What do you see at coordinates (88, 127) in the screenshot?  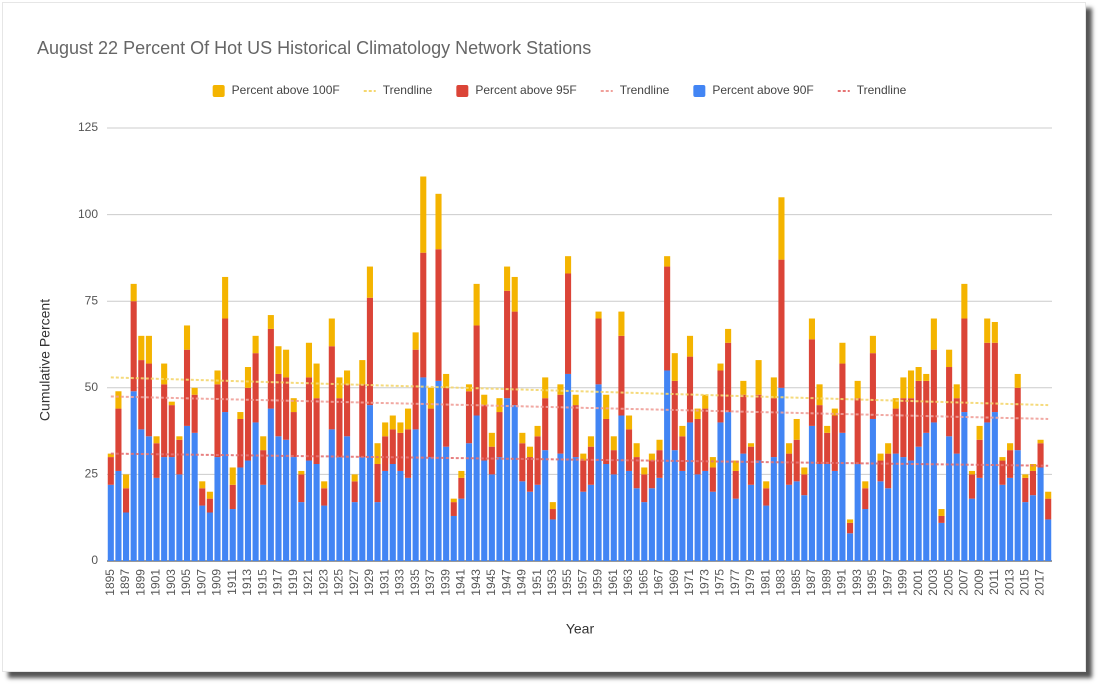 I see `y-tick-label: 125` at bounding box center [88, 127].